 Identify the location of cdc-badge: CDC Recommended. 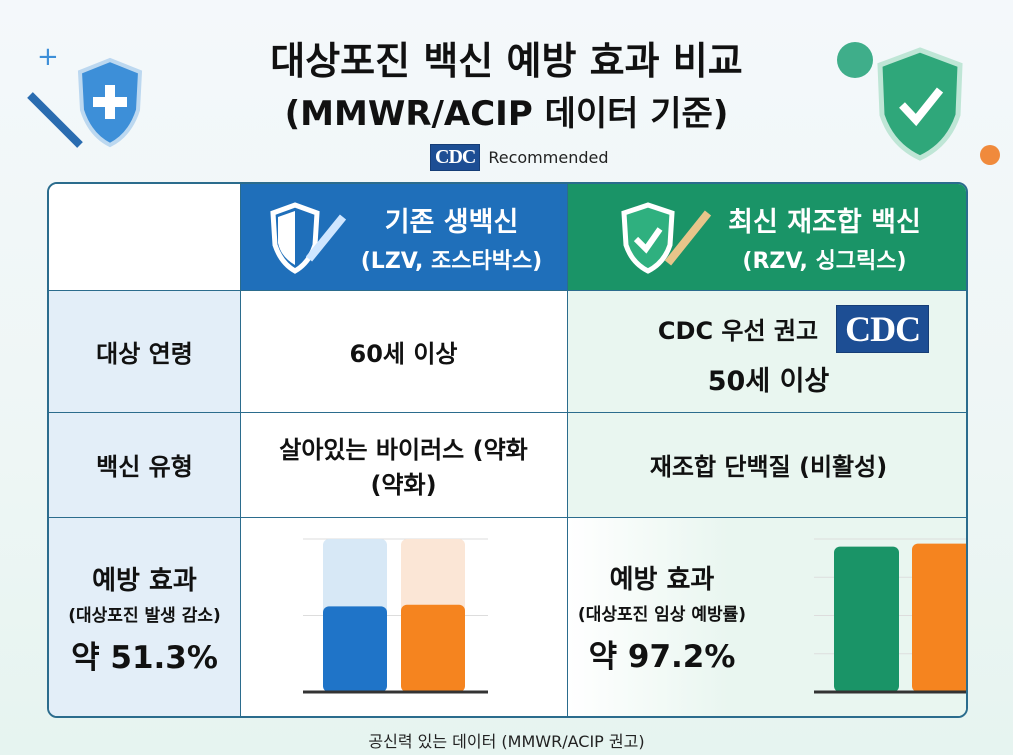
(519, 157).